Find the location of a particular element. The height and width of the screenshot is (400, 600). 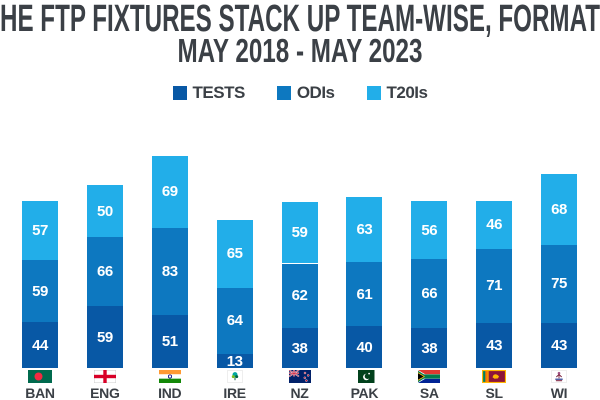

team-label-PAK: PAK is located at coordinates (364, 392).